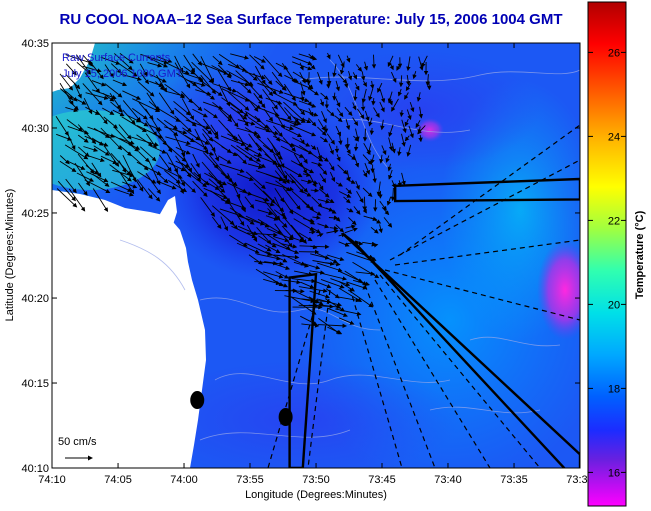 The height and width of the screenshot is (511, 651). I want to click on colorbar-gradient, so click(607, 254).